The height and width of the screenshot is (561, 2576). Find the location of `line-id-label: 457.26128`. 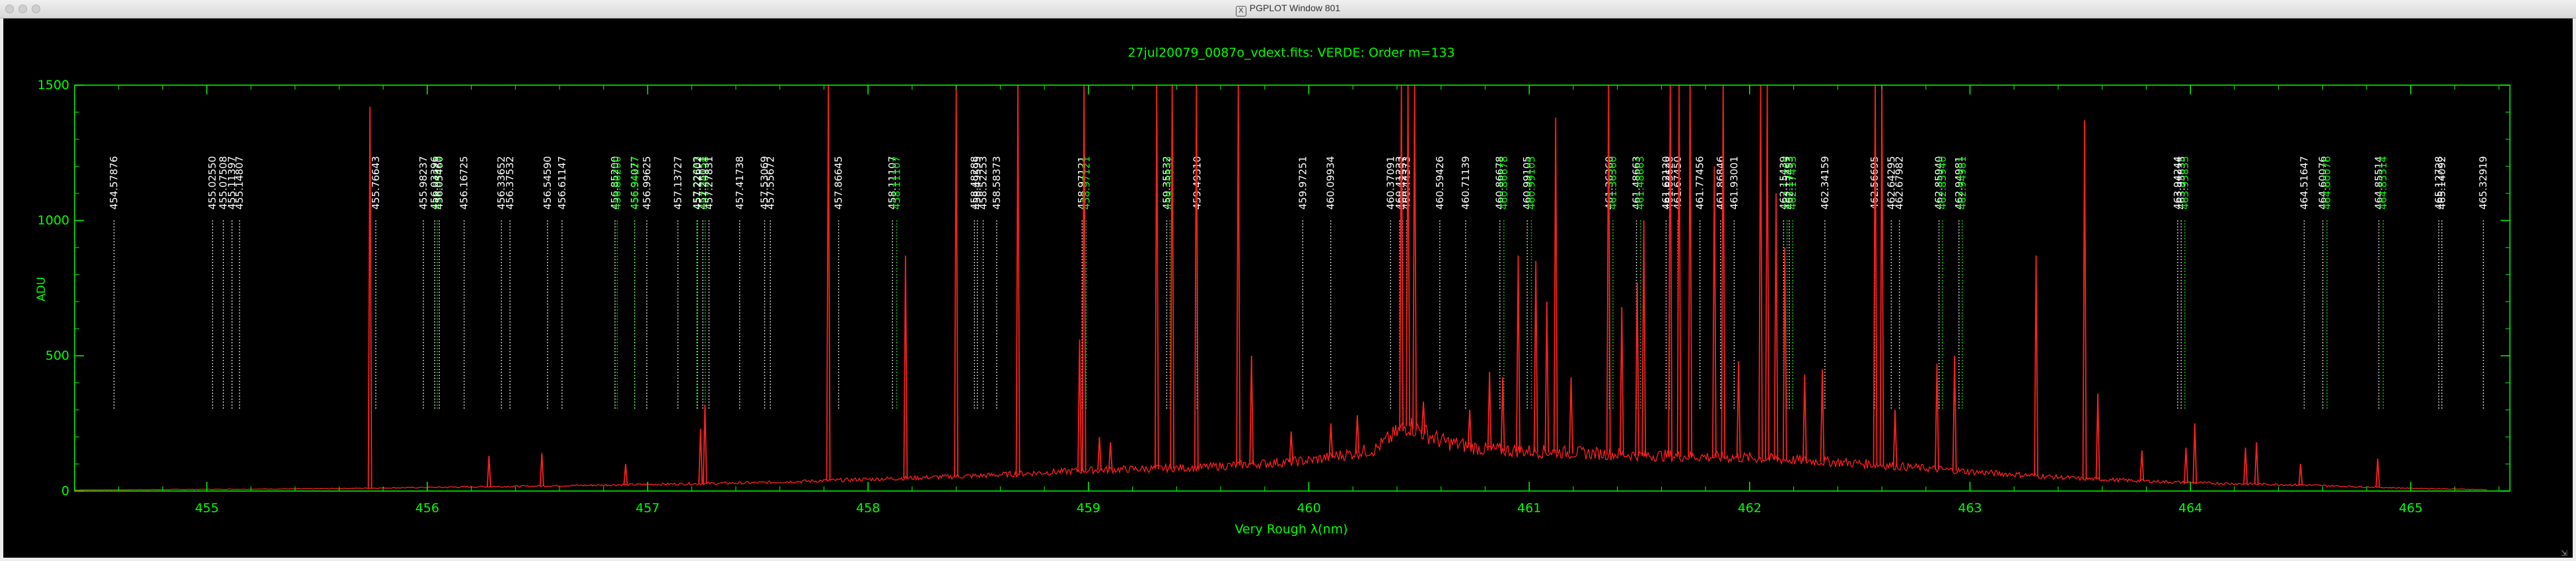

line-id-label: 457.26128 is located at coordinates (705, 182).